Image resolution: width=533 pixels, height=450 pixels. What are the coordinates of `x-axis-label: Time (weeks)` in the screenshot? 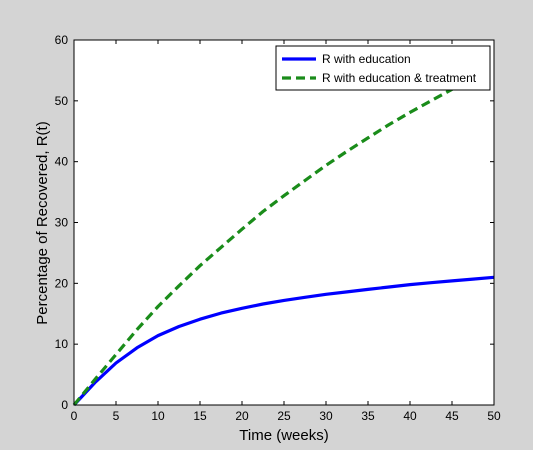 It's located at (283, 435).